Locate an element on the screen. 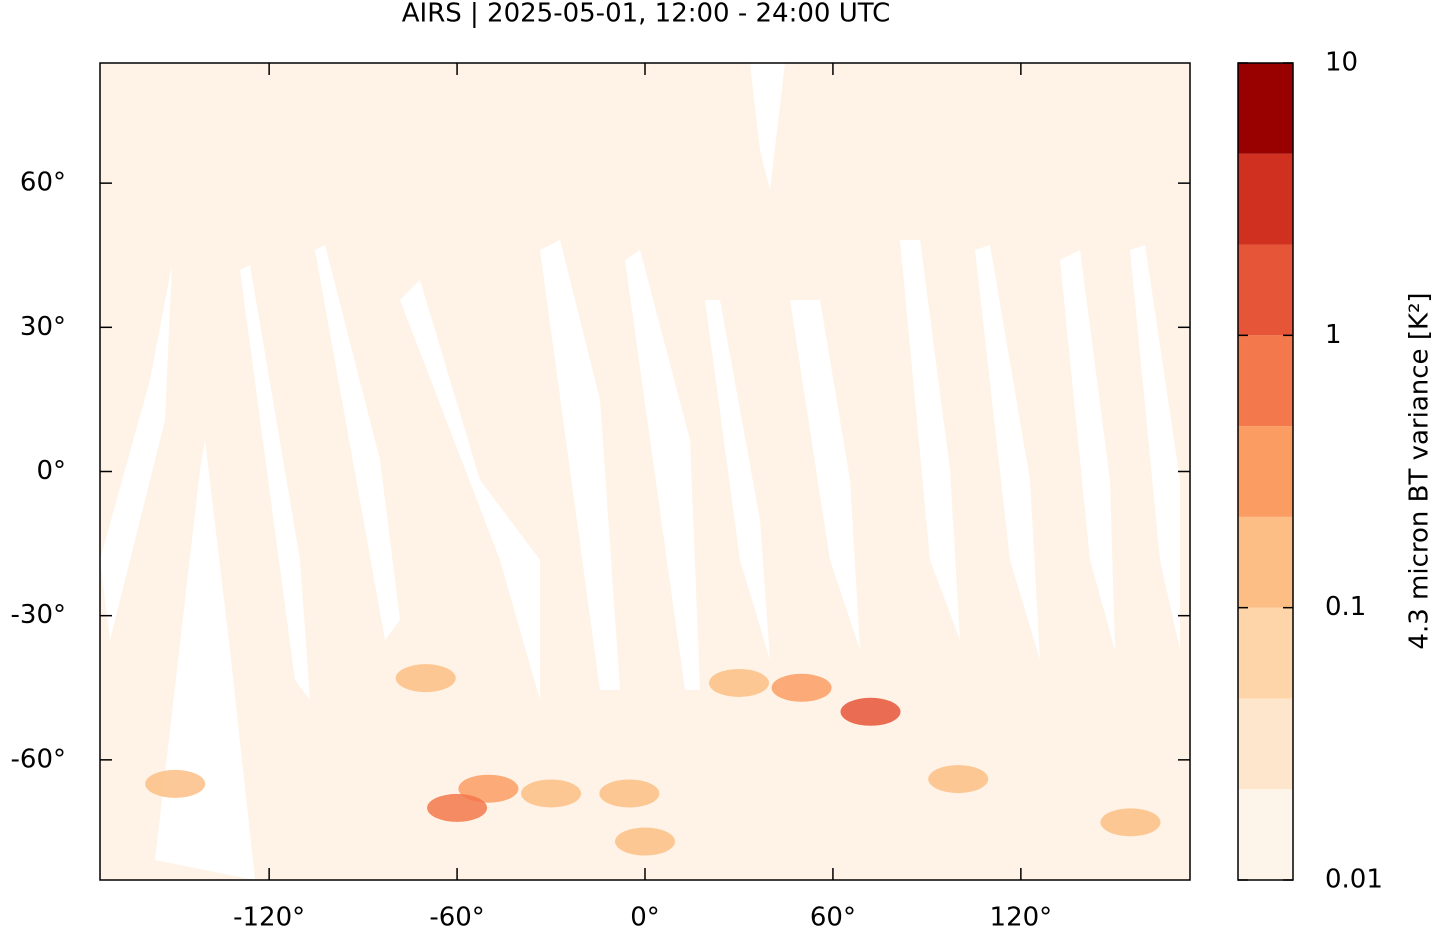 This screenshot has width=1442, height=930. y-tick-label: 30° is located at coordinates (43, 327).